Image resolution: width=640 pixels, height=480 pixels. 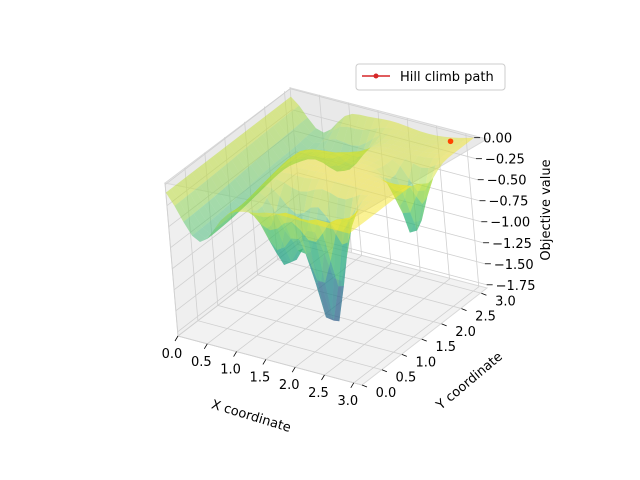 What do you see at coordinates (505, 160) in the screenshot?
I see `z-tick-label: −0.25` at bounding box center [505, 160].